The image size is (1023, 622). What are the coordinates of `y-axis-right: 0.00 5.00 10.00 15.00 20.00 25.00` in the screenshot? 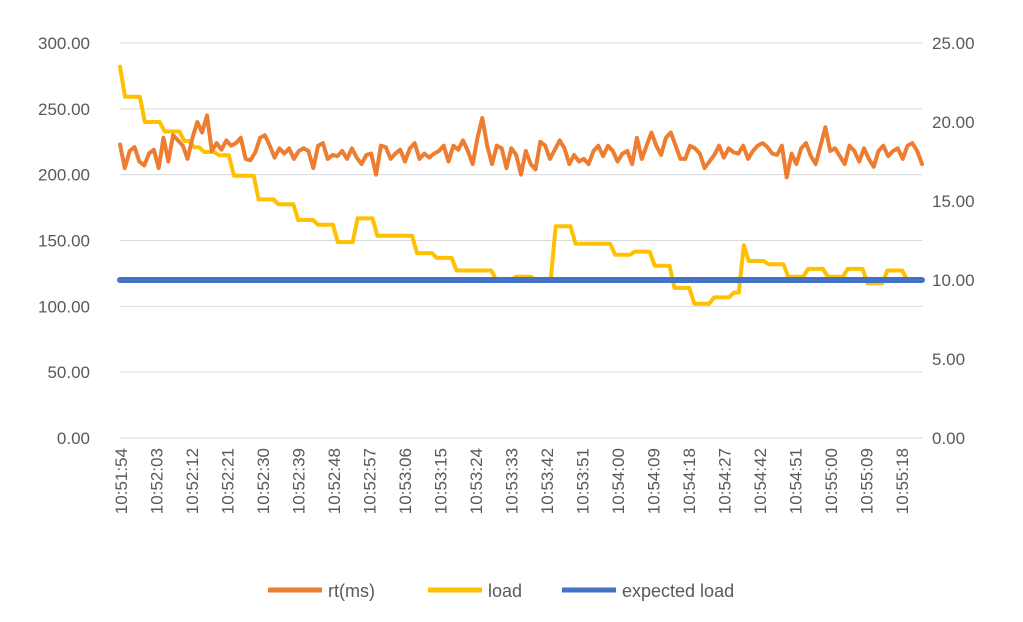 It's located at (953, 241).